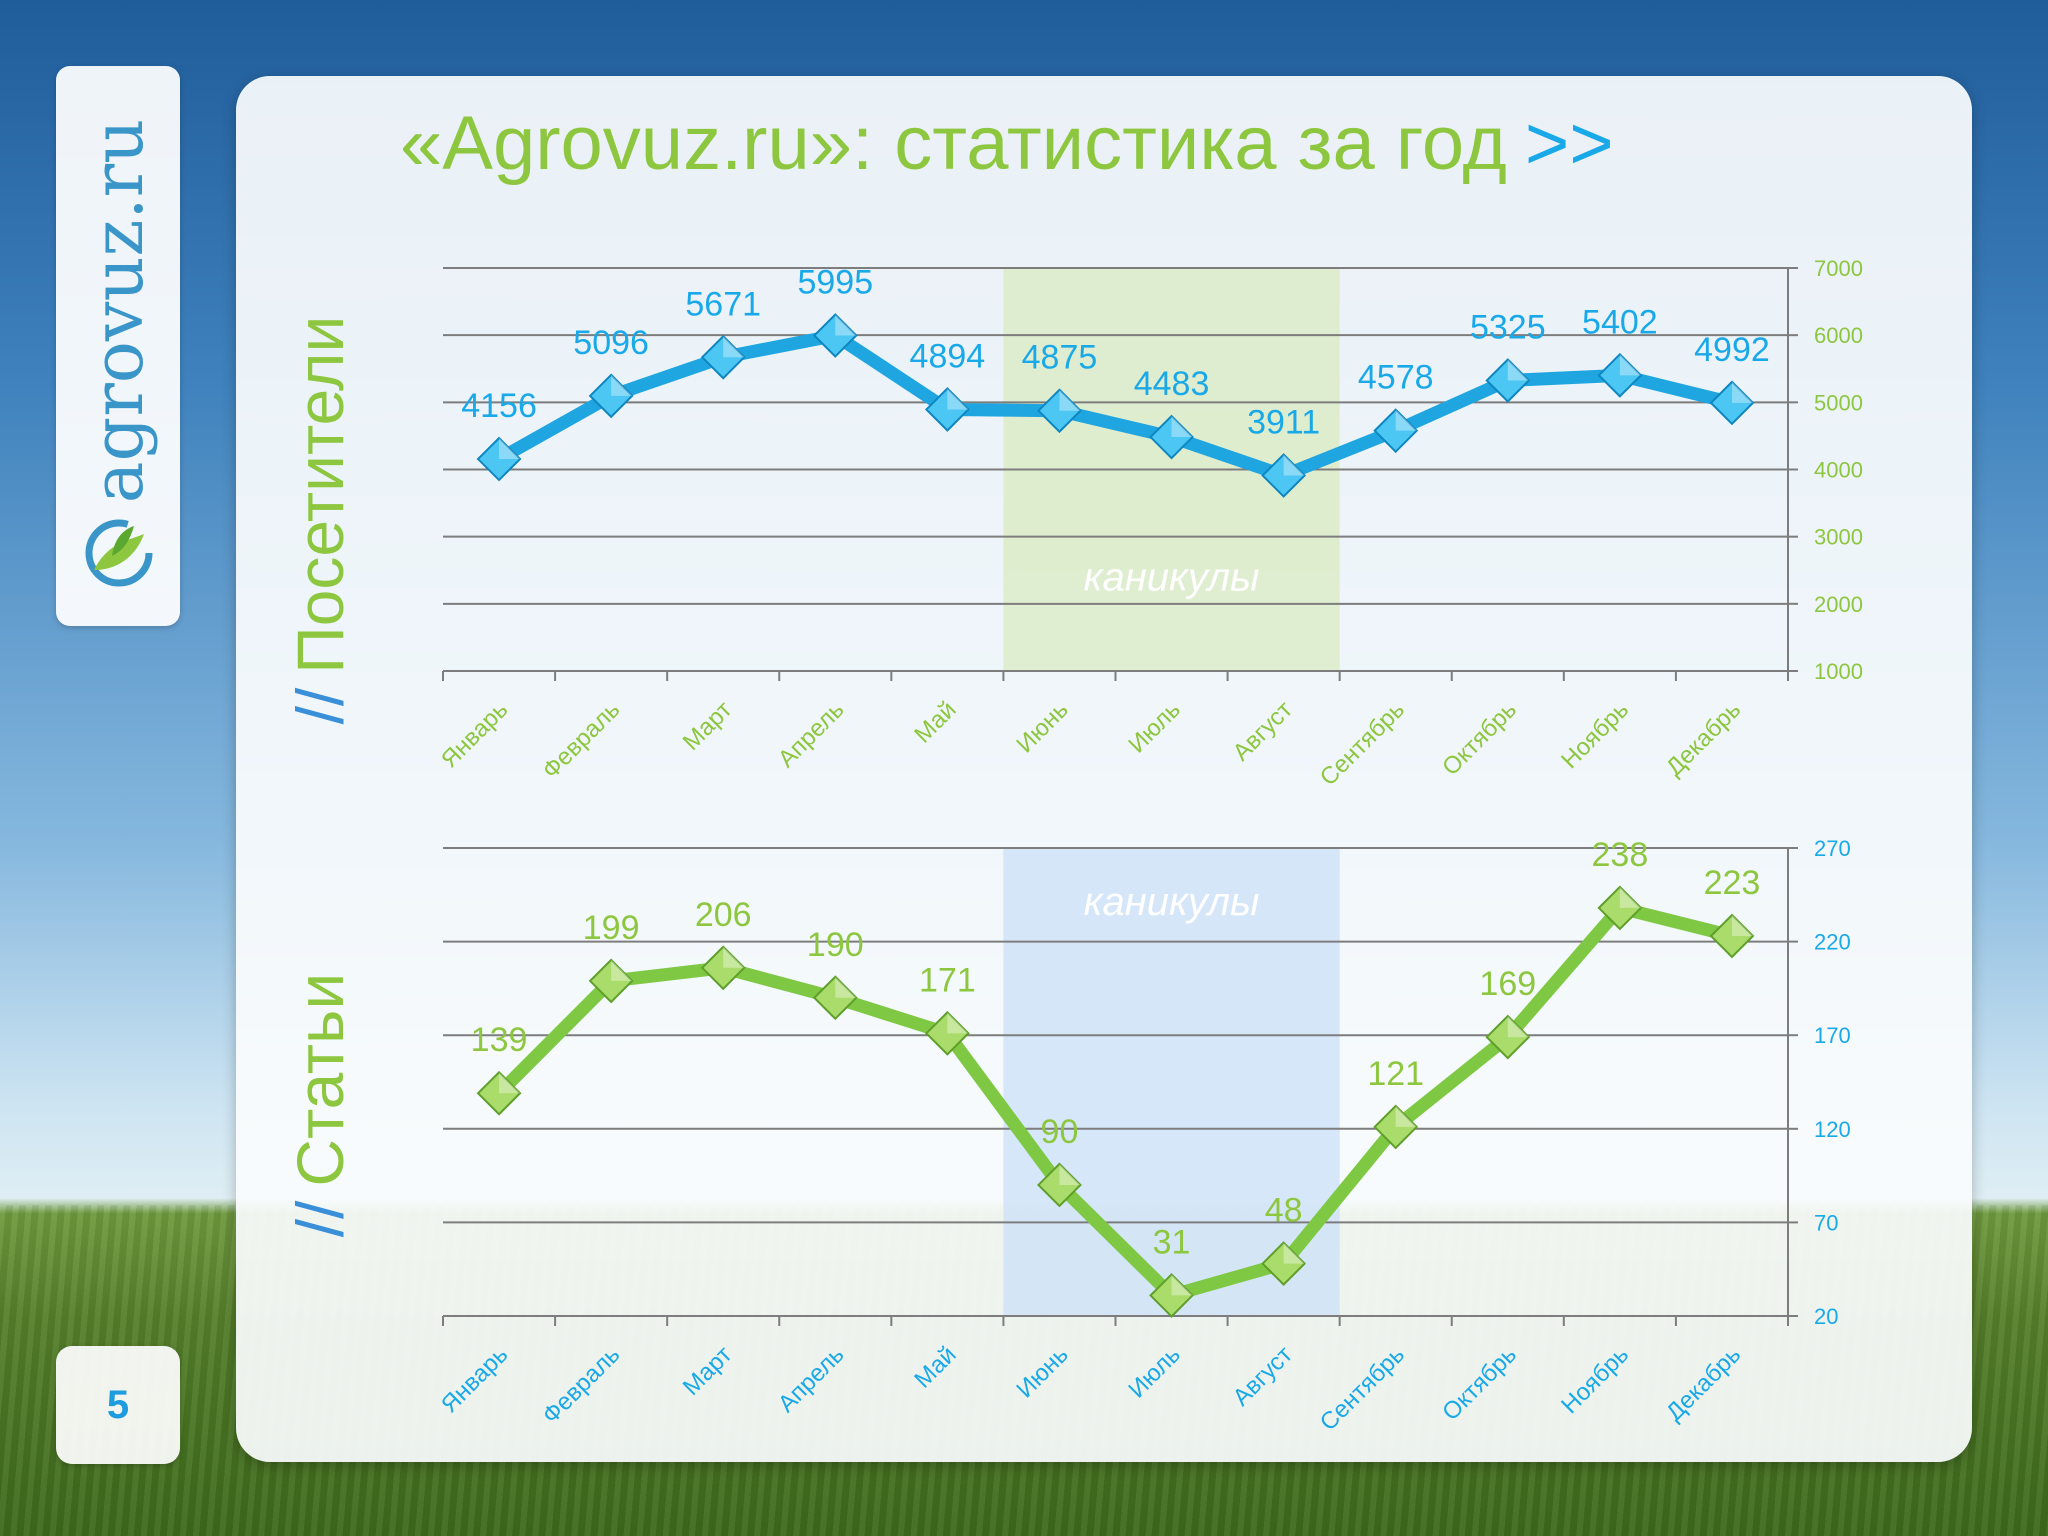  What do you see at coordinates (118, 1405) in the screenshot?
I see `page-number: 5` at bounding box center [118, 1405].